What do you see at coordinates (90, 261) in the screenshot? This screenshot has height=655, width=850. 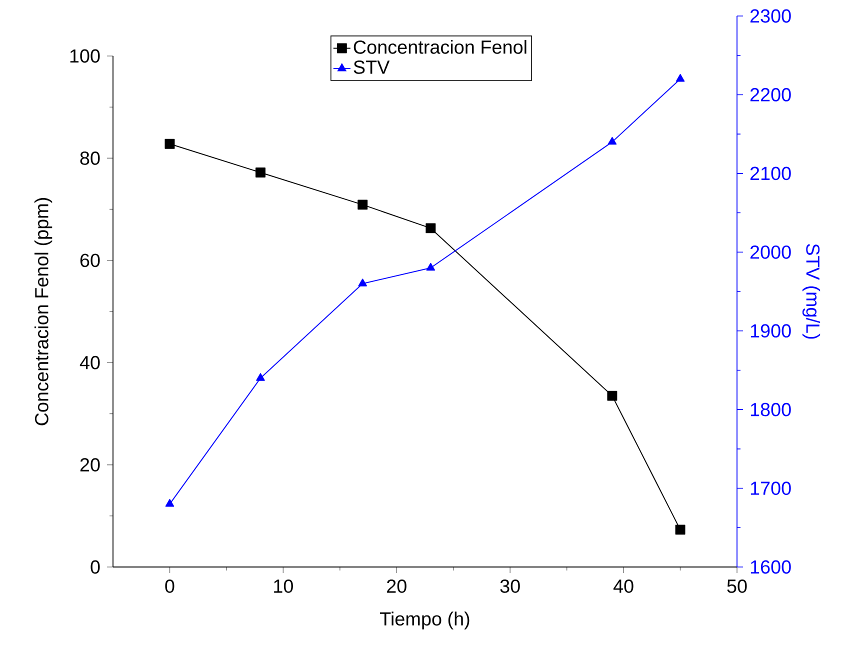 I see `y-tick-label: 60` at bounding box center [90, 261].